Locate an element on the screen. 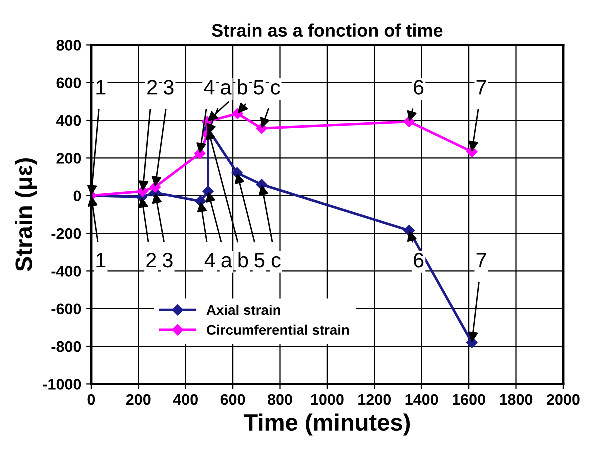 Image resolution: width=590 pixels, height=452 pixels. x-tick-label: 0 is located at coordinates (92, 400).